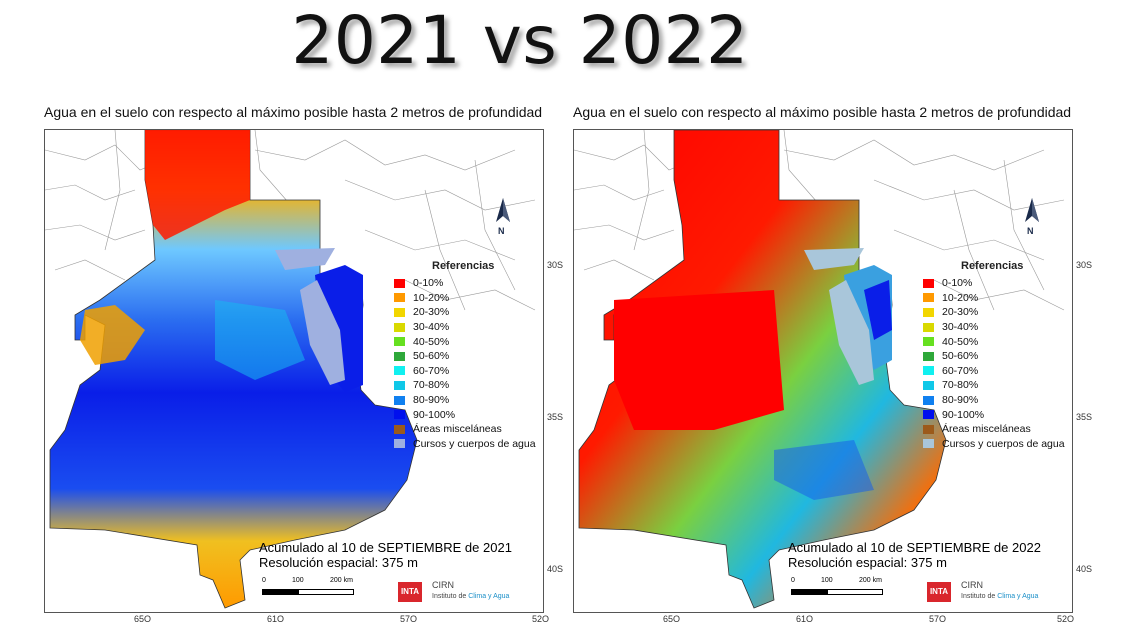  What do you see at coordinates (260, 340) in the screenshot?
I see `central-cyan-patch` at bounding box center [260, 340].